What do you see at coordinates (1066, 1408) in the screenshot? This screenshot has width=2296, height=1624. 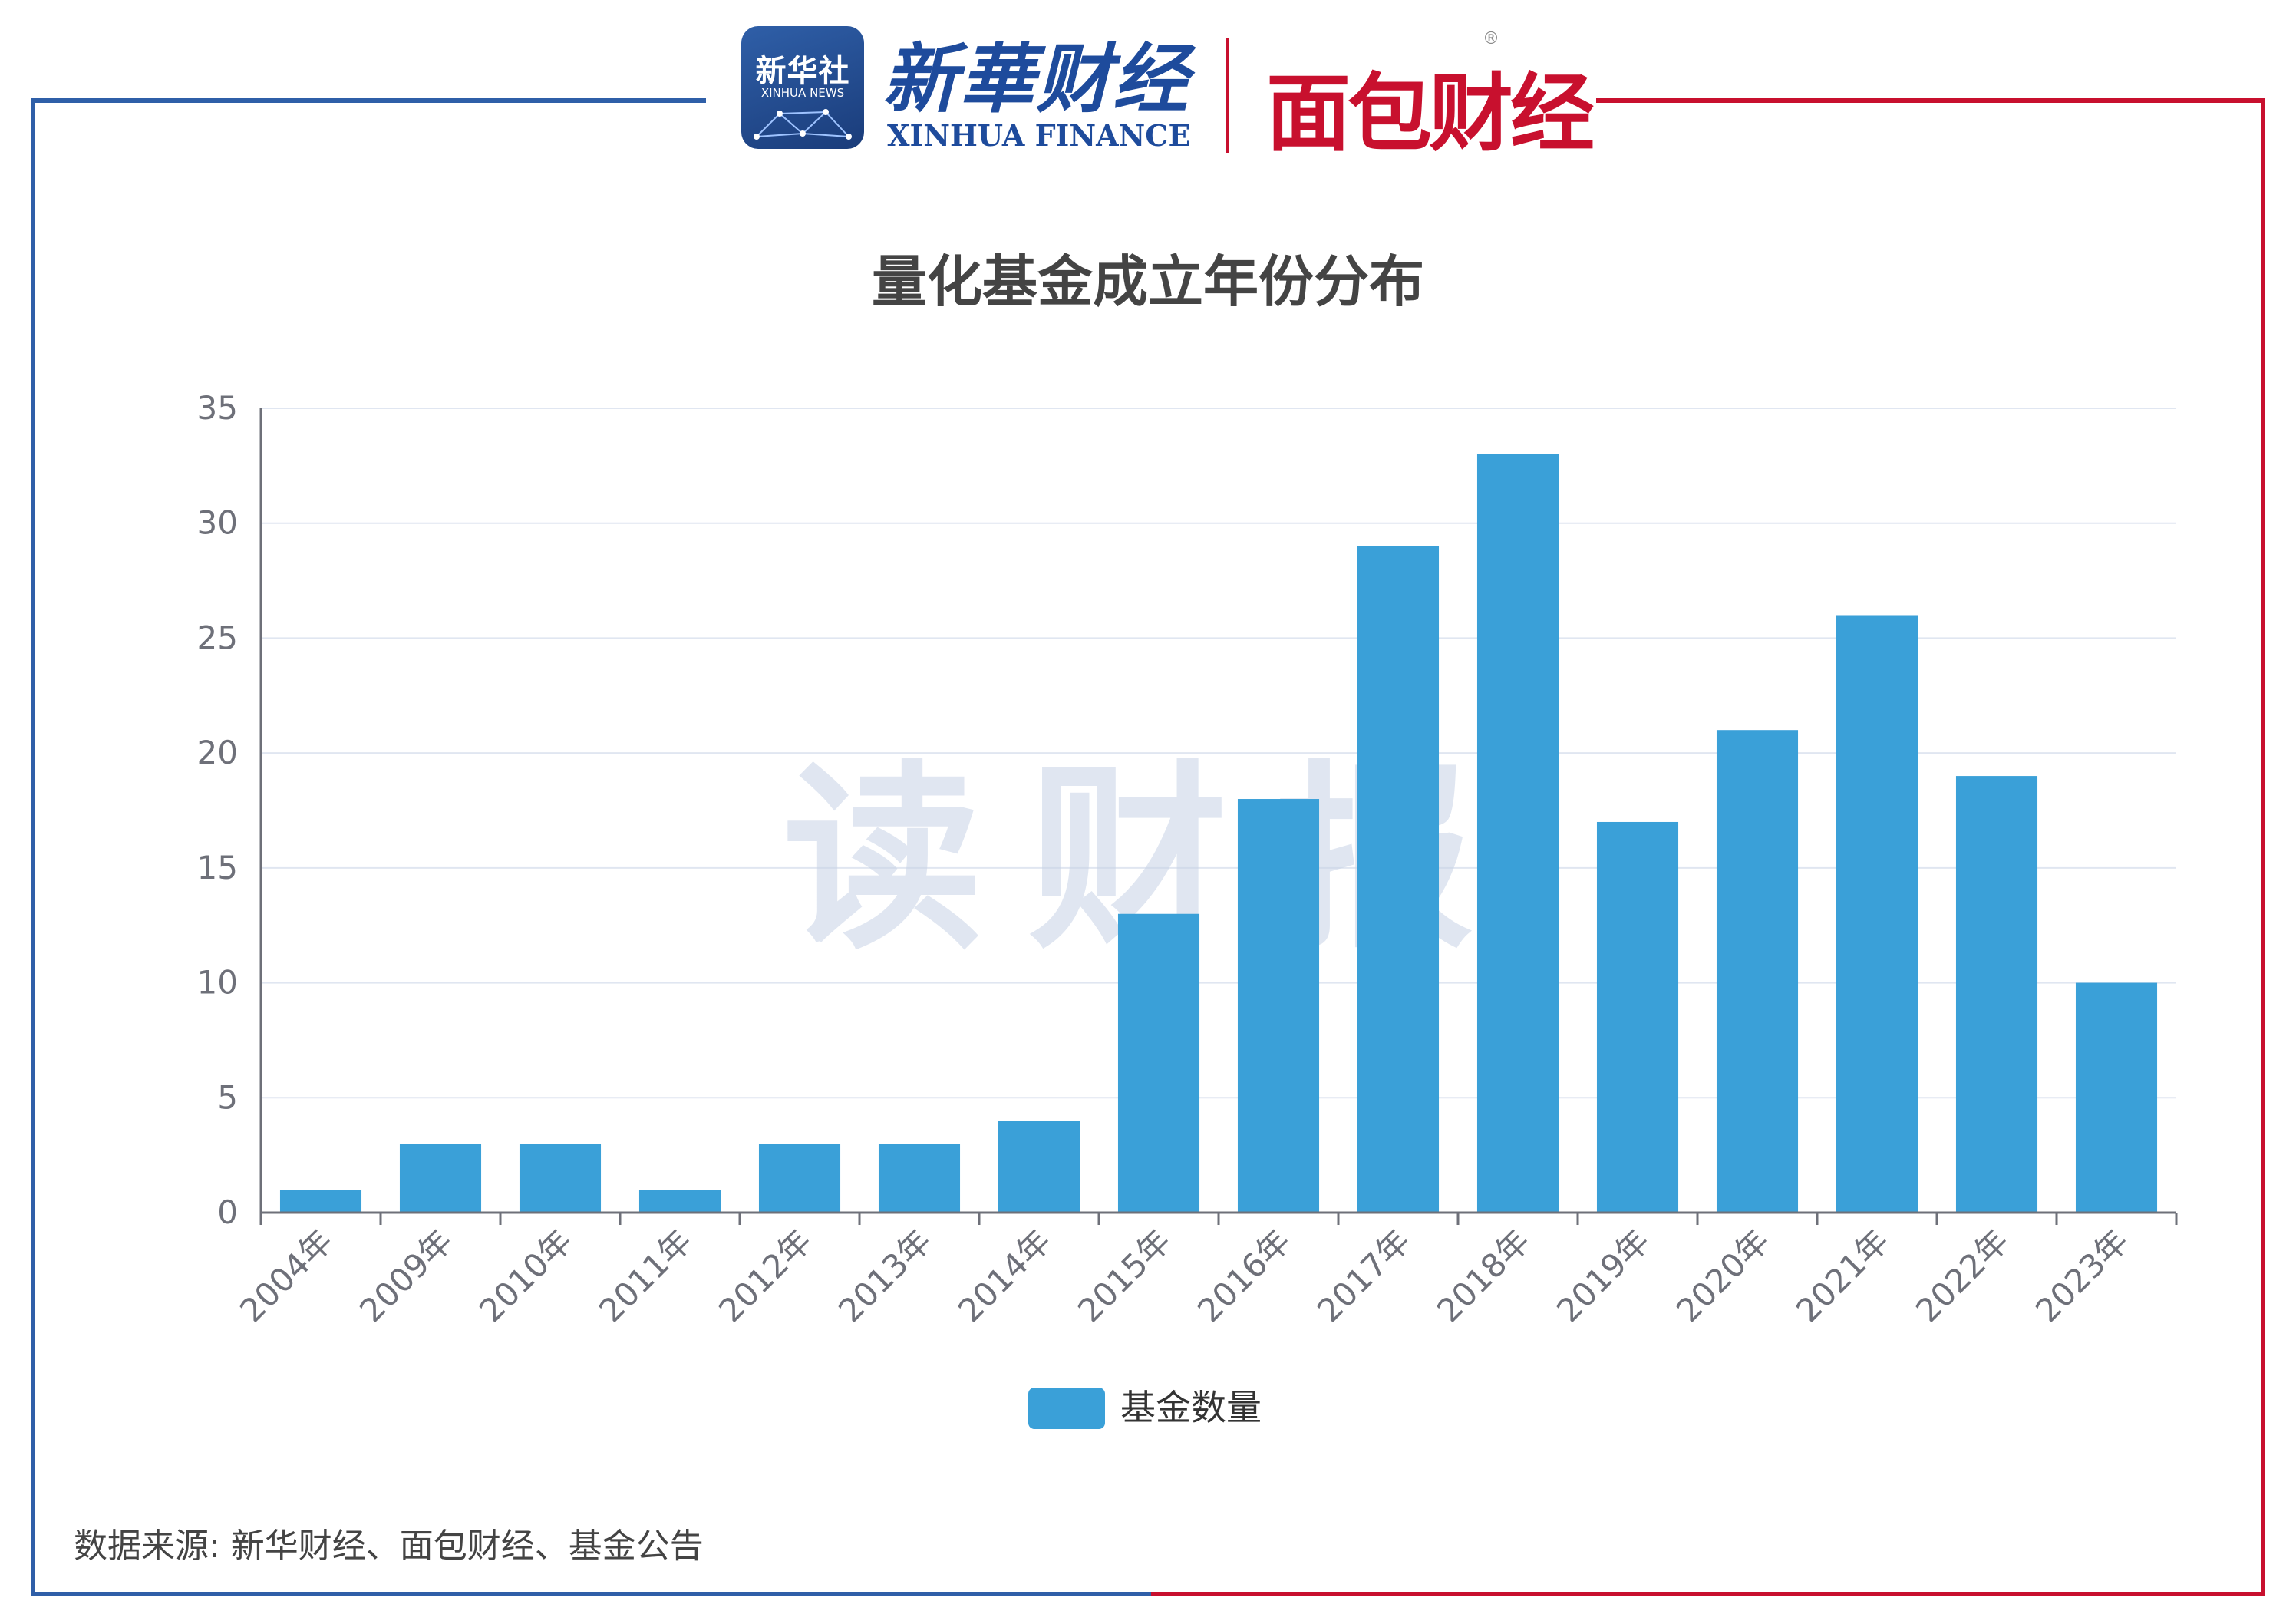 I see `legend-swatch` at bounding box center [1066, 1408].